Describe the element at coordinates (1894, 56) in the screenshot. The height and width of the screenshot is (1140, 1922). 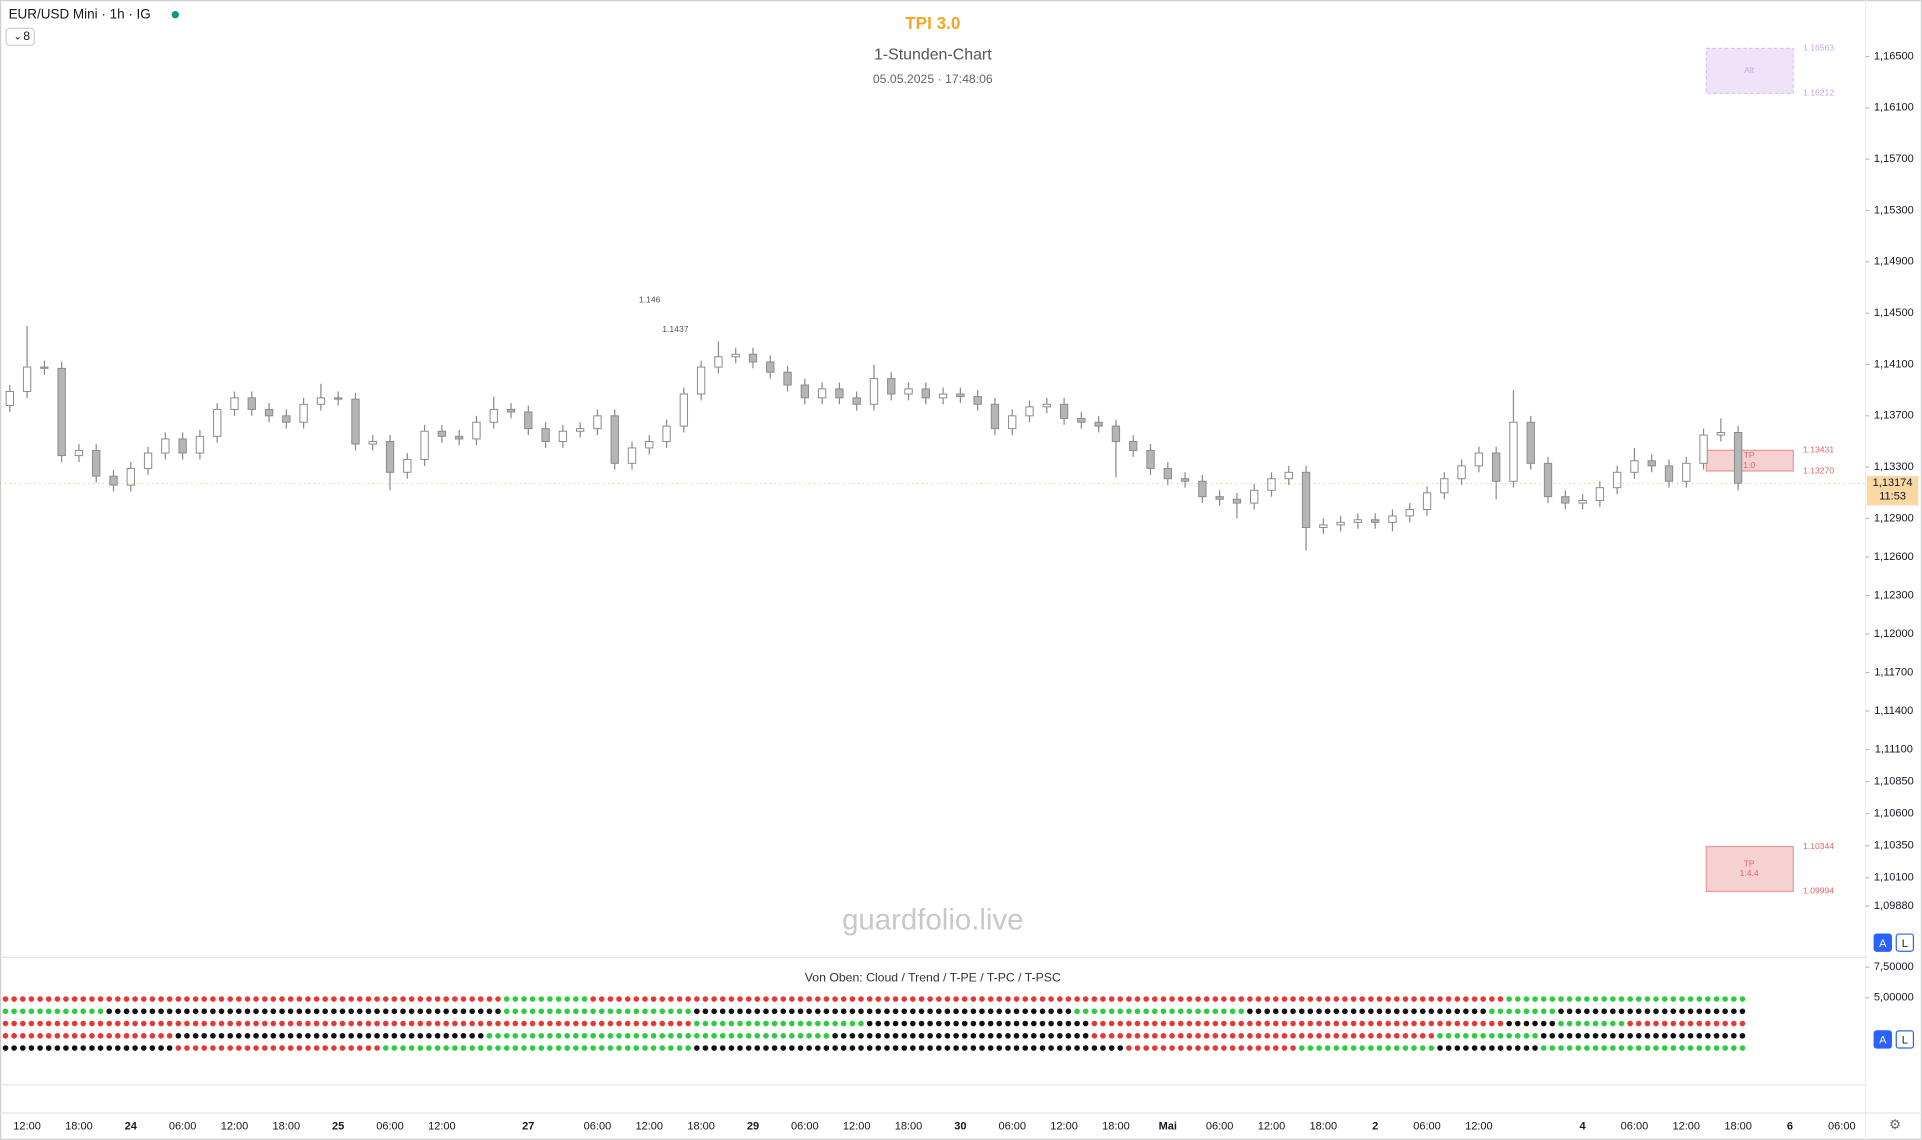
I see `y-tick-label: 1,16500` at that location.